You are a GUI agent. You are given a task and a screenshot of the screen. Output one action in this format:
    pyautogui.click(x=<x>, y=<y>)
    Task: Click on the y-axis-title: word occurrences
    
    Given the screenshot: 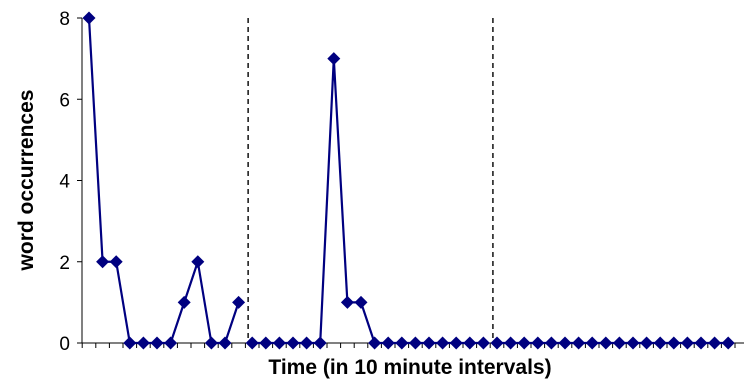 What is the action you would take?
    pyautogui.click(x=26, y=181)
    